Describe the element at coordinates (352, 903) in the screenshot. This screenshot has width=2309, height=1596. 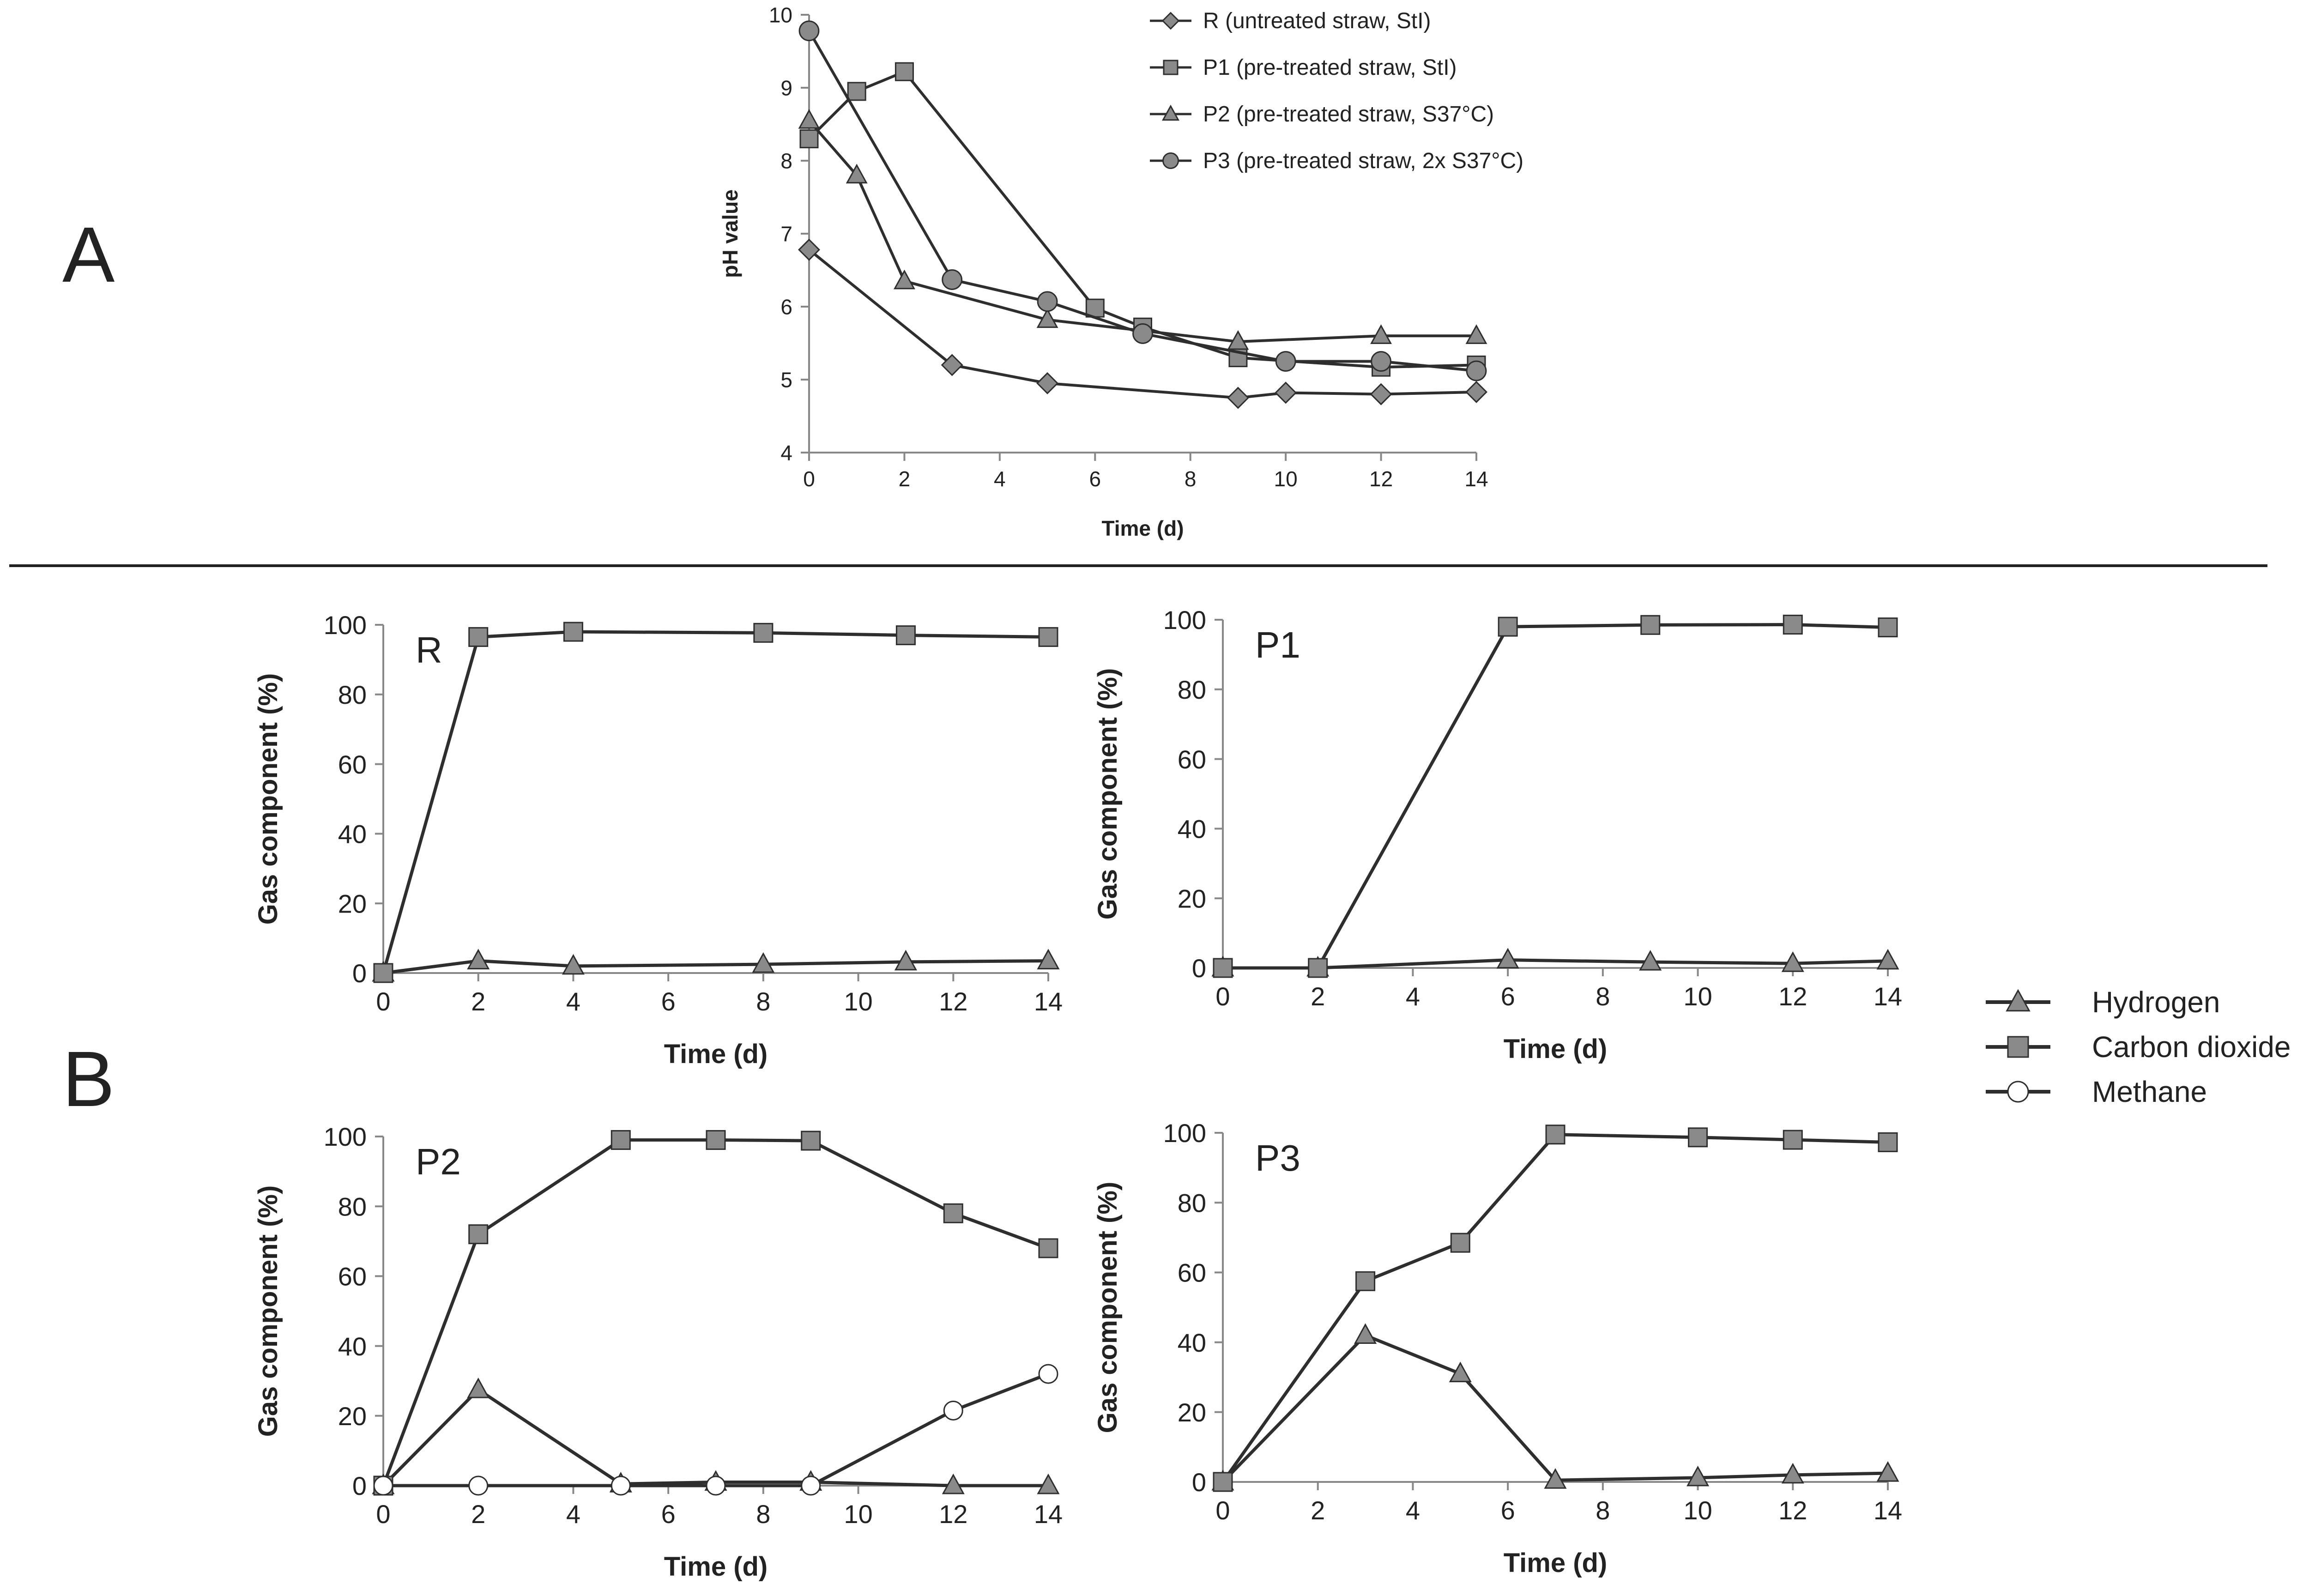
I see `y-tick-label: 20` at that location.